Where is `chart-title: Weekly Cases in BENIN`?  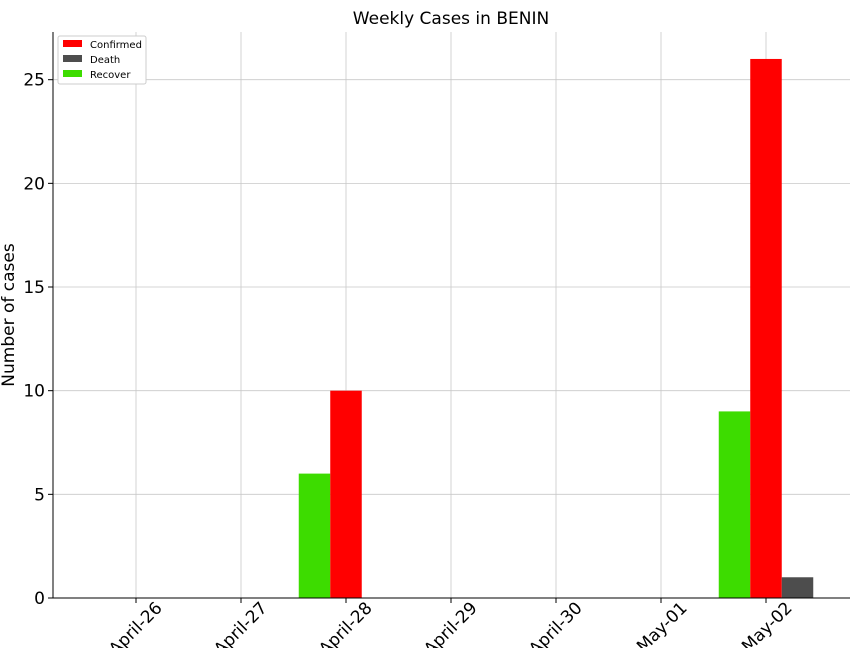 chart-title: Weekly Cases in BENIN is located at coordinates (451, 19).